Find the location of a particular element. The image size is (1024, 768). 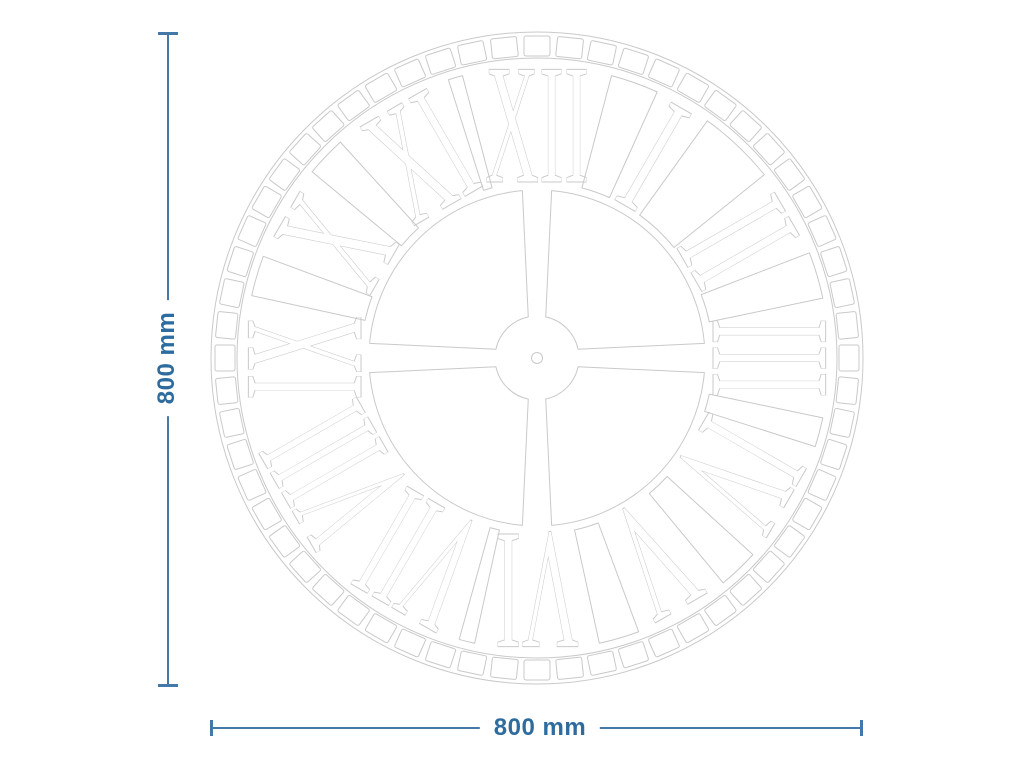

roman-numeral-3: III is located at coordinates (770, 358).